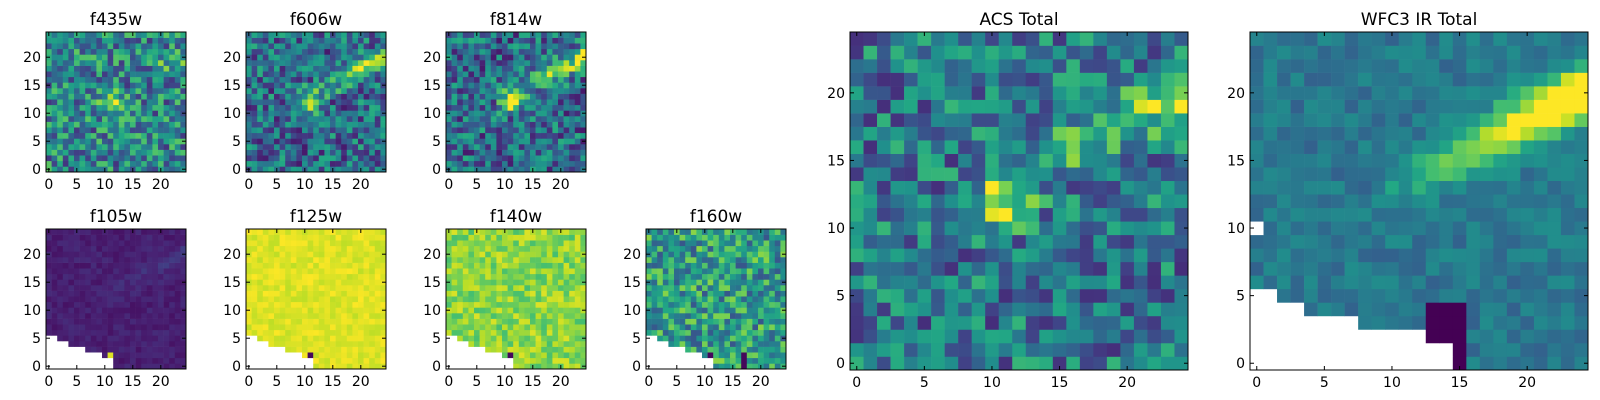 This screenshot has height=400, width=1600. Describe the element at coordinates (161, 382) in the screenshot. I see `x-tick-label: 20` at that location.